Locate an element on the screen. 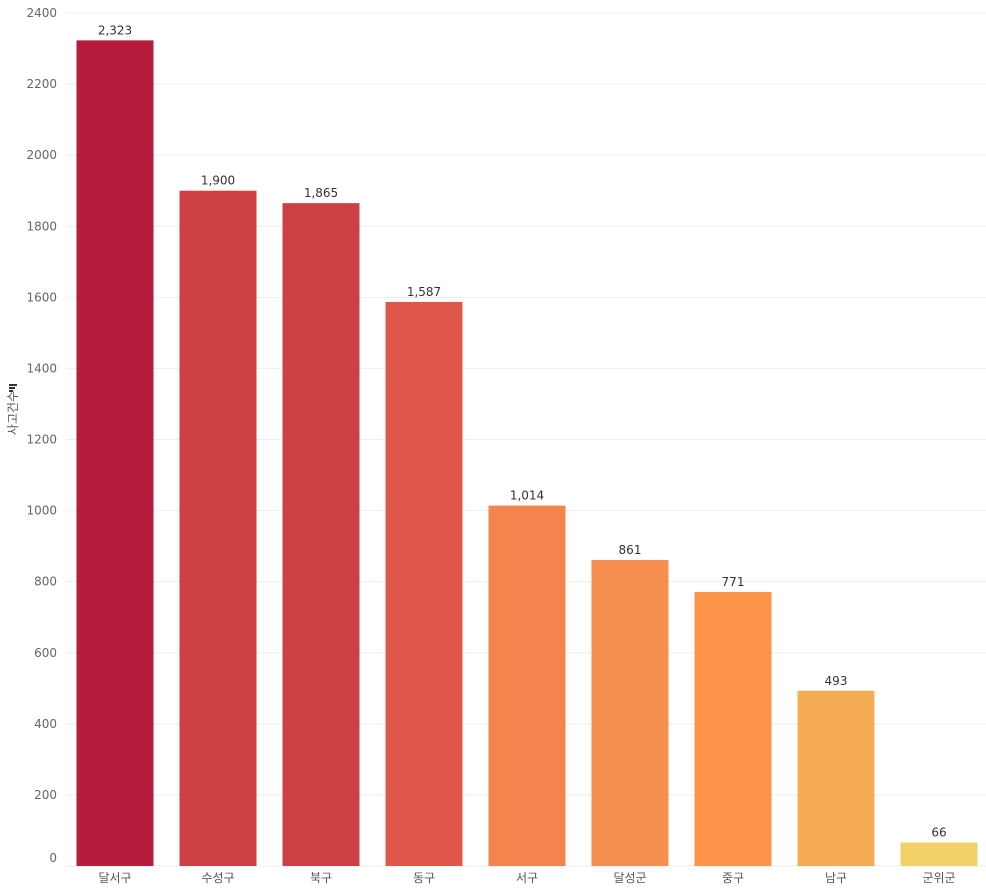 This screenshot has height=890, width=986. y-tick-label: 1000 is located at coordinates (41, 511).